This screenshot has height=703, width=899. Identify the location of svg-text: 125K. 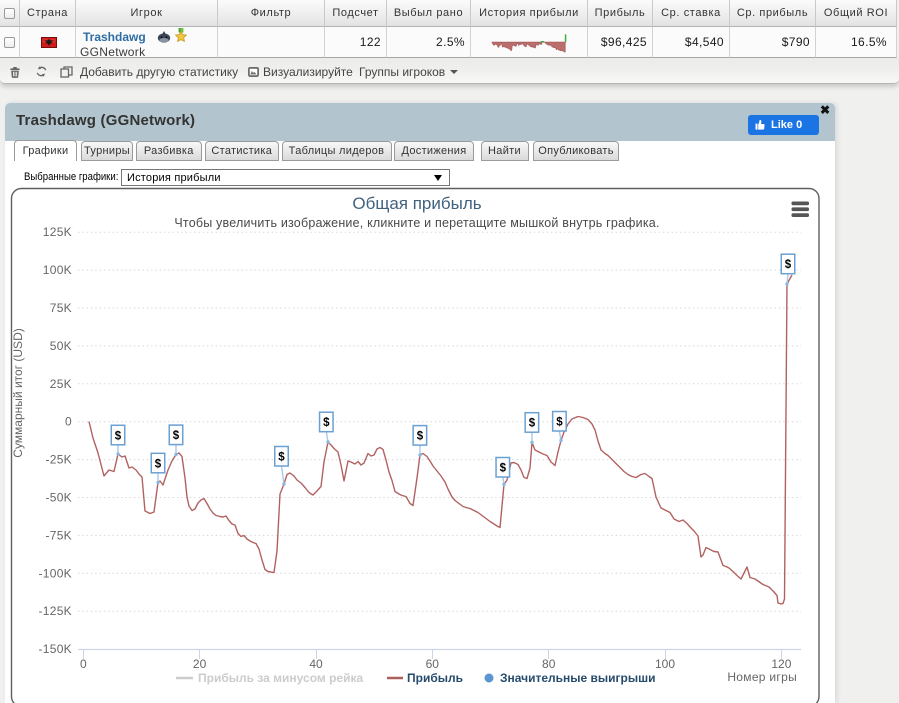
(57, 232).